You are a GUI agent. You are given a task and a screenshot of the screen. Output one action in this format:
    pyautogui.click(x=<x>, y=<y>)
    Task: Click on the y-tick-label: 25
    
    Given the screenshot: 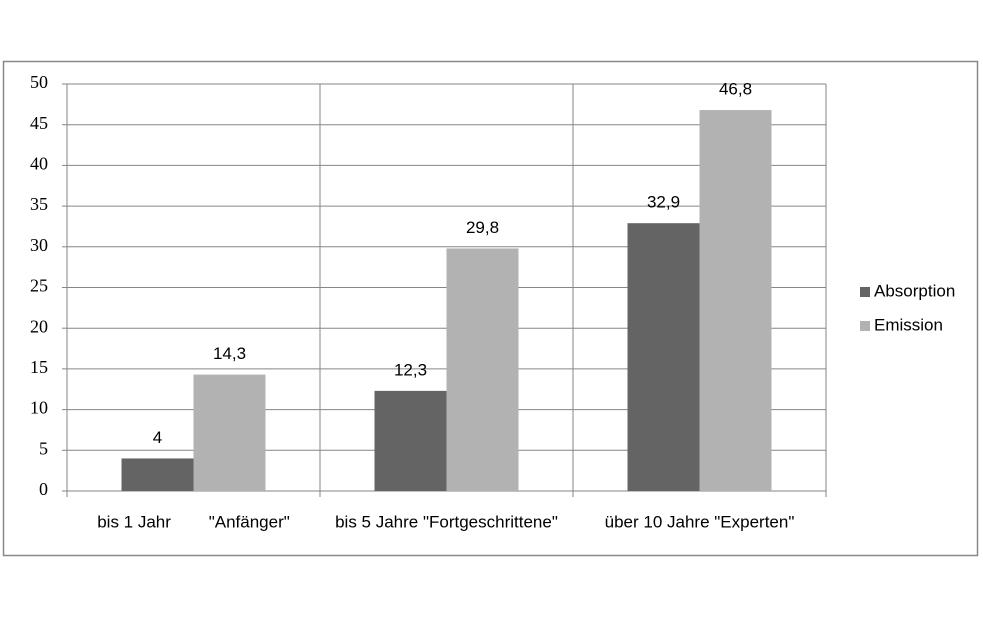 What is the action you would take?
    pyautogui.click(x=39, y=286)
    